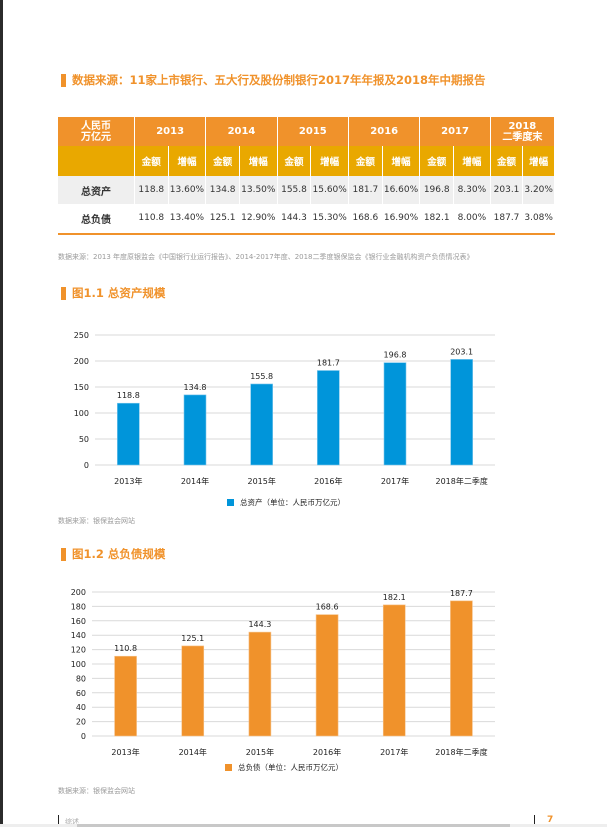  What do you see at coordinates (538, 190) in the screenshot?
I see `cell-growth: 3.20%` at bounding box center [538, 190].